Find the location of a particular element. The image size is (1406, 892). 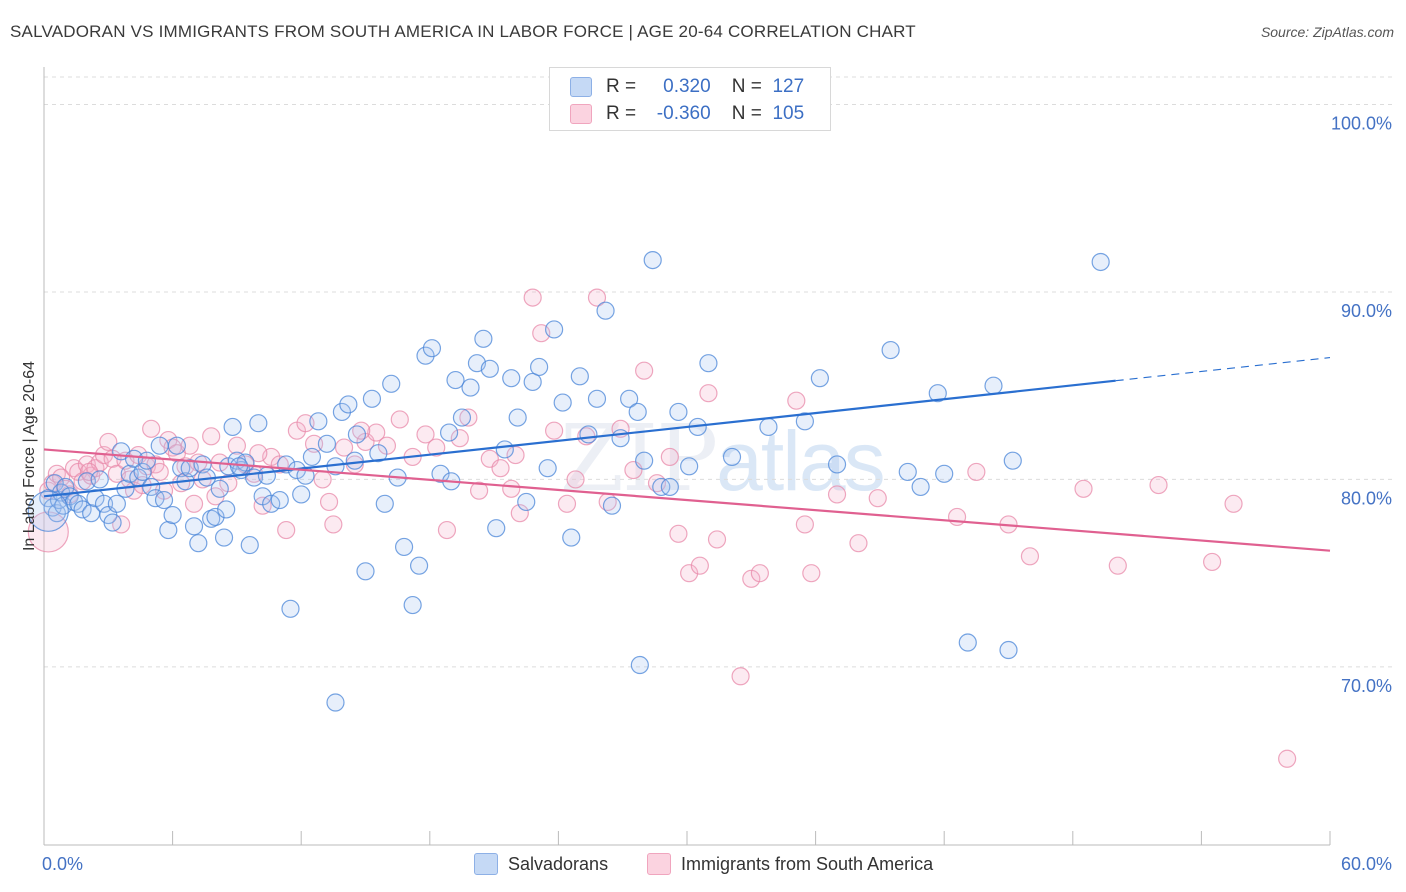

legend-r-value: 0.320 is located at coordinates (687, 86).